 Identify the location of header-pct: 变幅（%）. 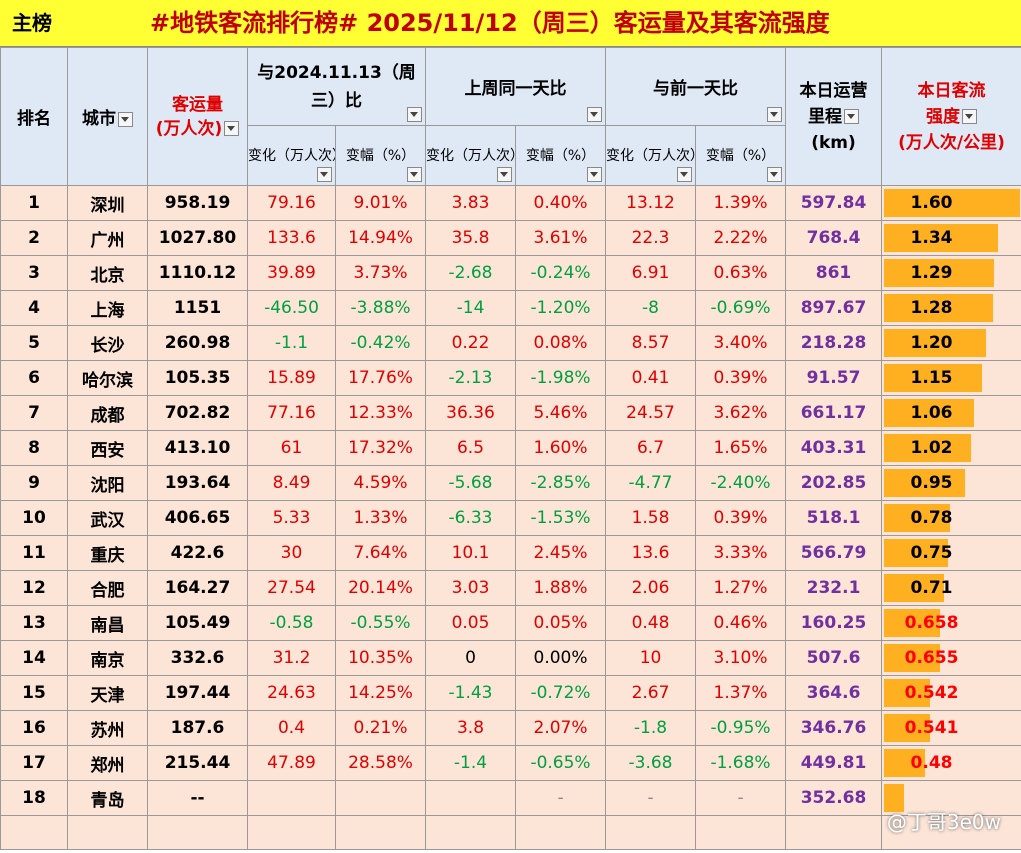
(741, 155).